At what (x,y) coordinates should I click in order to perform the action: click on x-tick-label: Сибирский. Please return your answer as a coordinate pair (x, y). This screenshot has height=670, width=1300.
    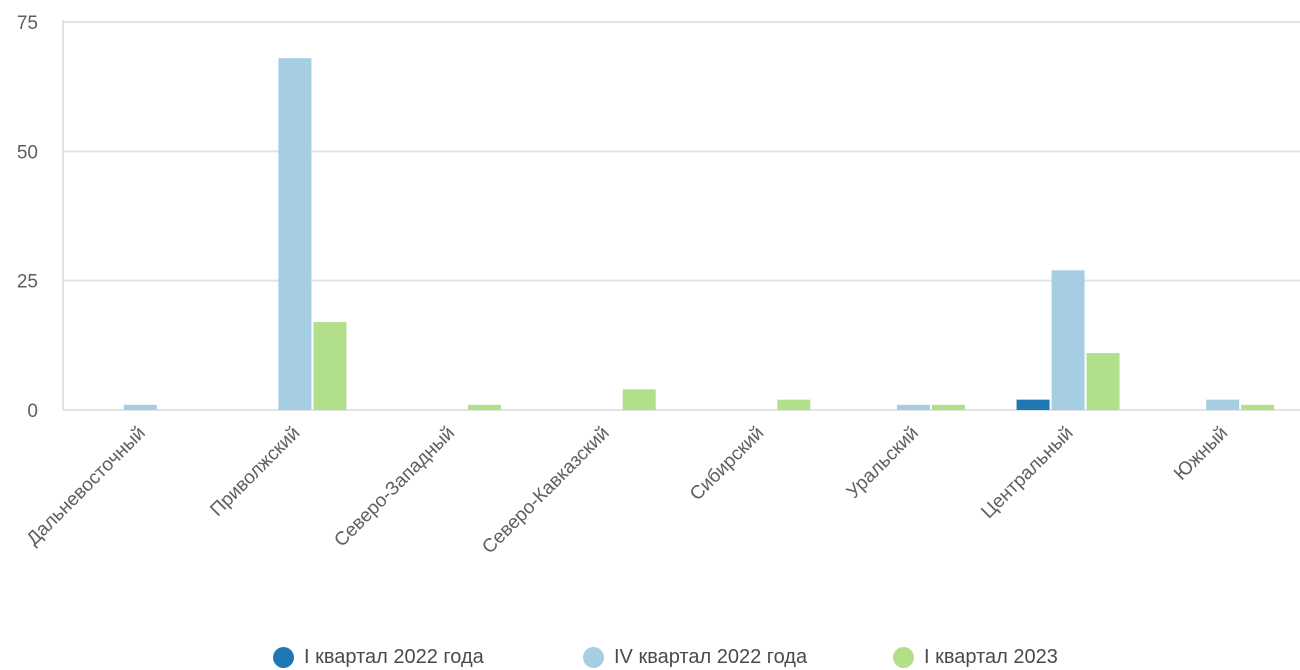
    Looking at the image, I should click on (727, 464).